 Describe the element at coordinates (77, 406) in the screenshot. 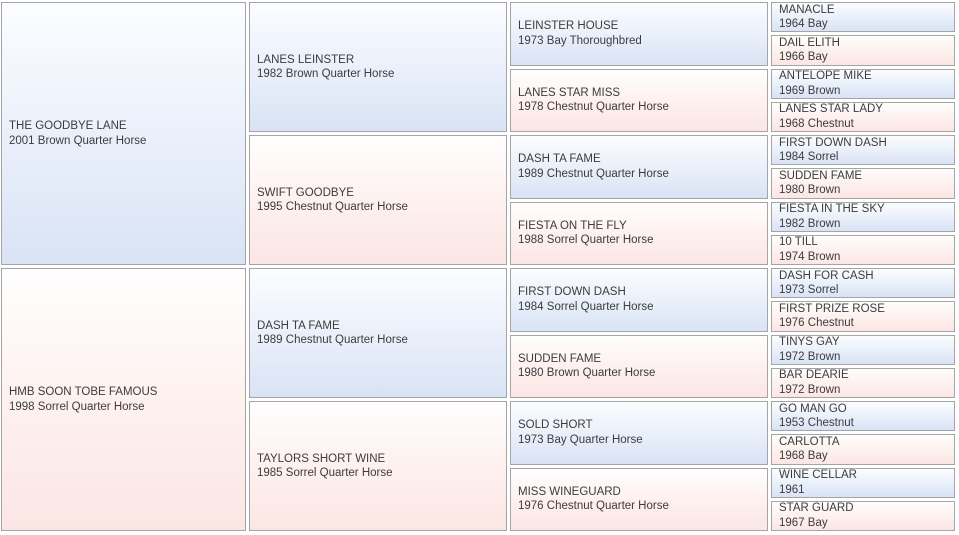

I see `horse-details: 1998 Sorrel Quarter Horse` at that location.